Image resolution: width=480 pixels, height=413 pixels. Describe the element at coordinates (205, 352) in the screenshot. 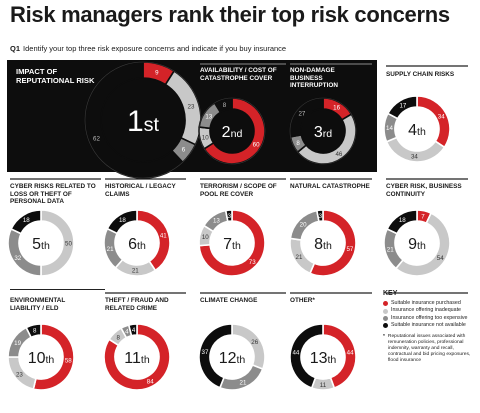

I see `donut-value-label: 37` at that location.